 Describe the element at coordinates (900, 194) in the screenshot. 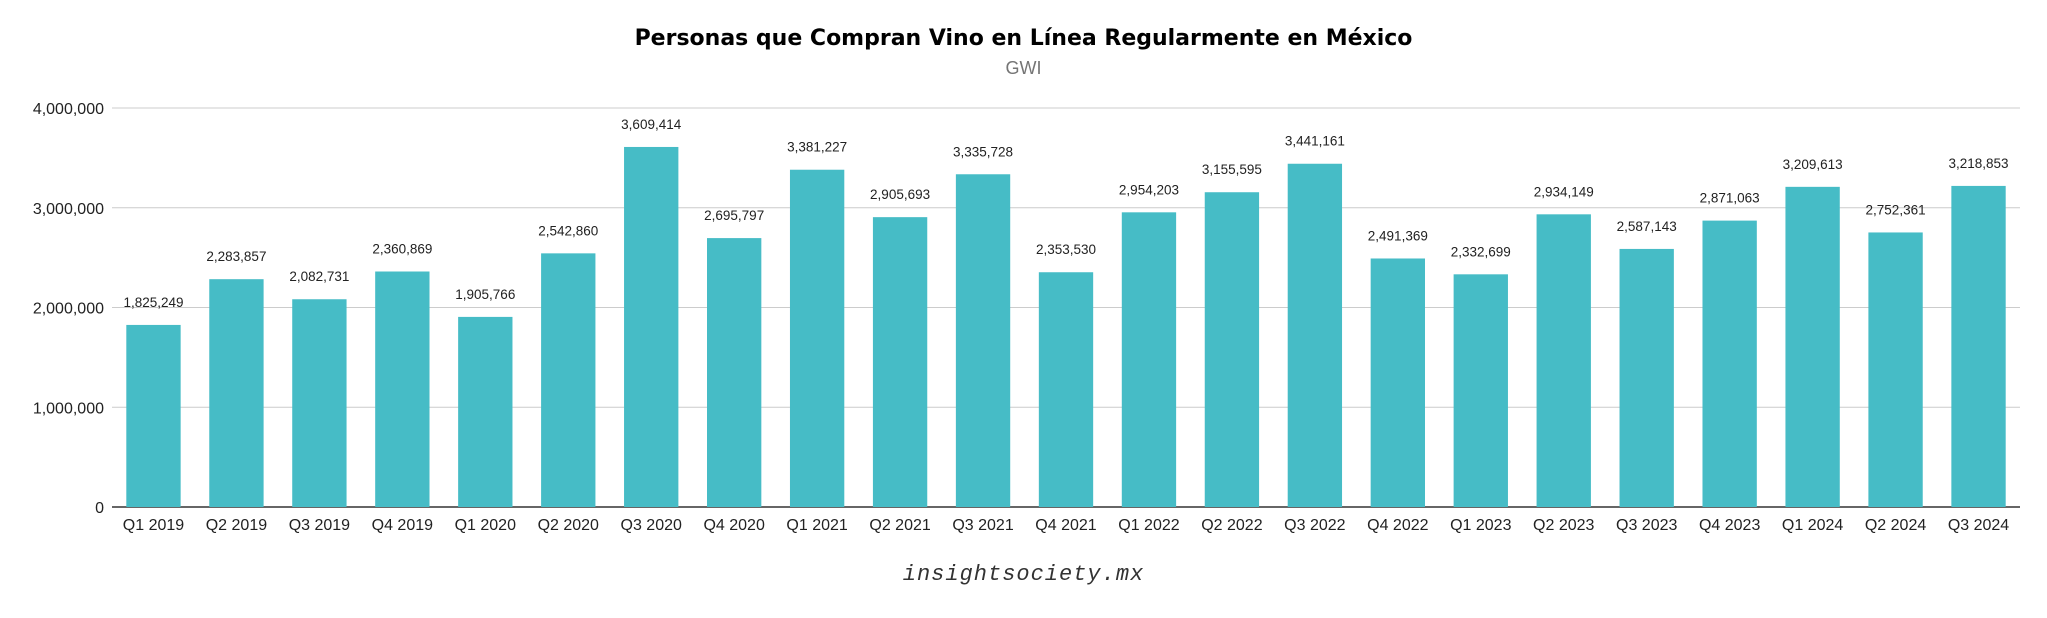

I see `data-label: 2,905,693` at that location.